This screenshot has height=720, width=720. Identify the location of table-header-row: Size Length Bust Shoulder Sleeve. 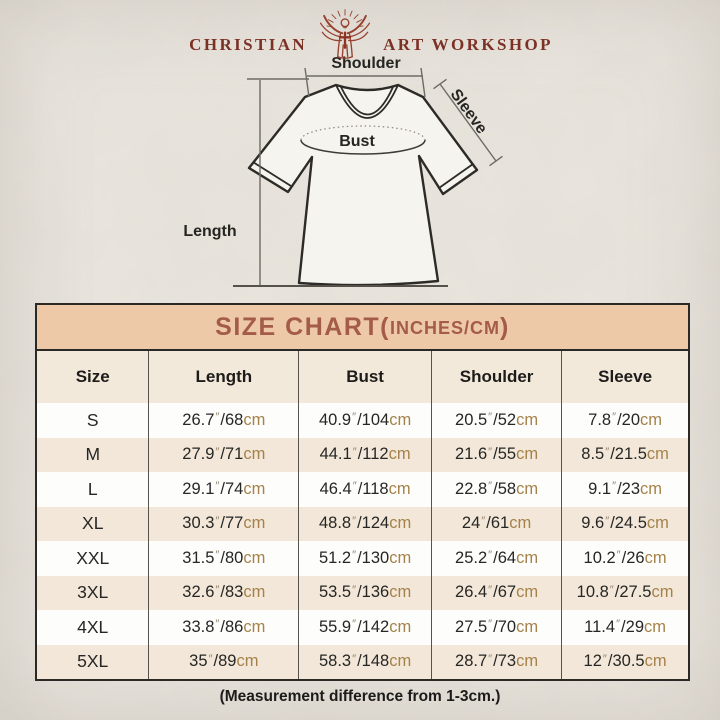
(362, 377).